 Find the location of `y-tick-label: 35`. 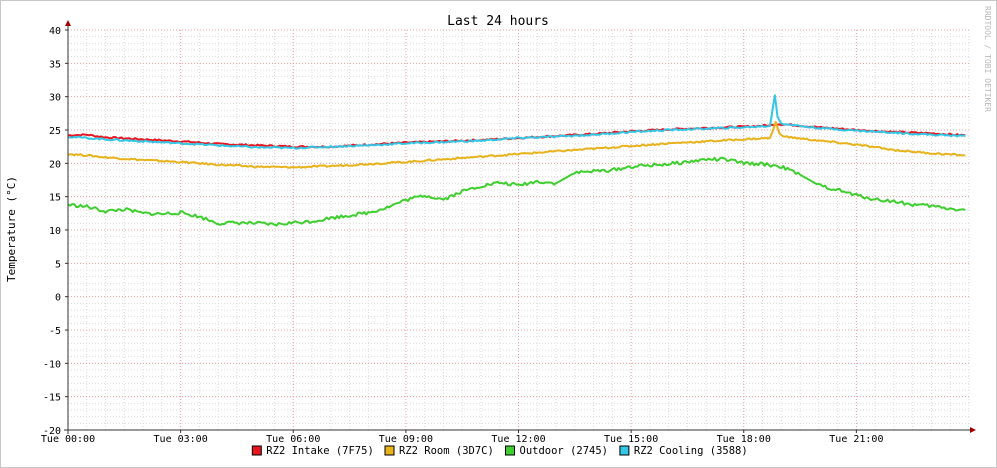

y-tick-label: 35 is located at coordinates (55, 64).